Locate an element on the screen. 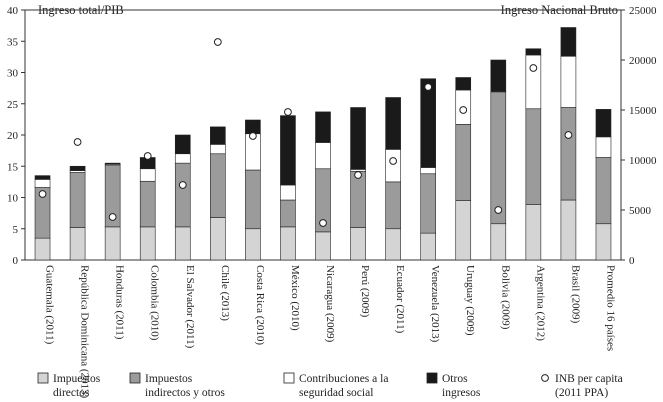  left-axis: 0 5 10 15 20 25 30 35 40 is located at coordinates (16, 136).